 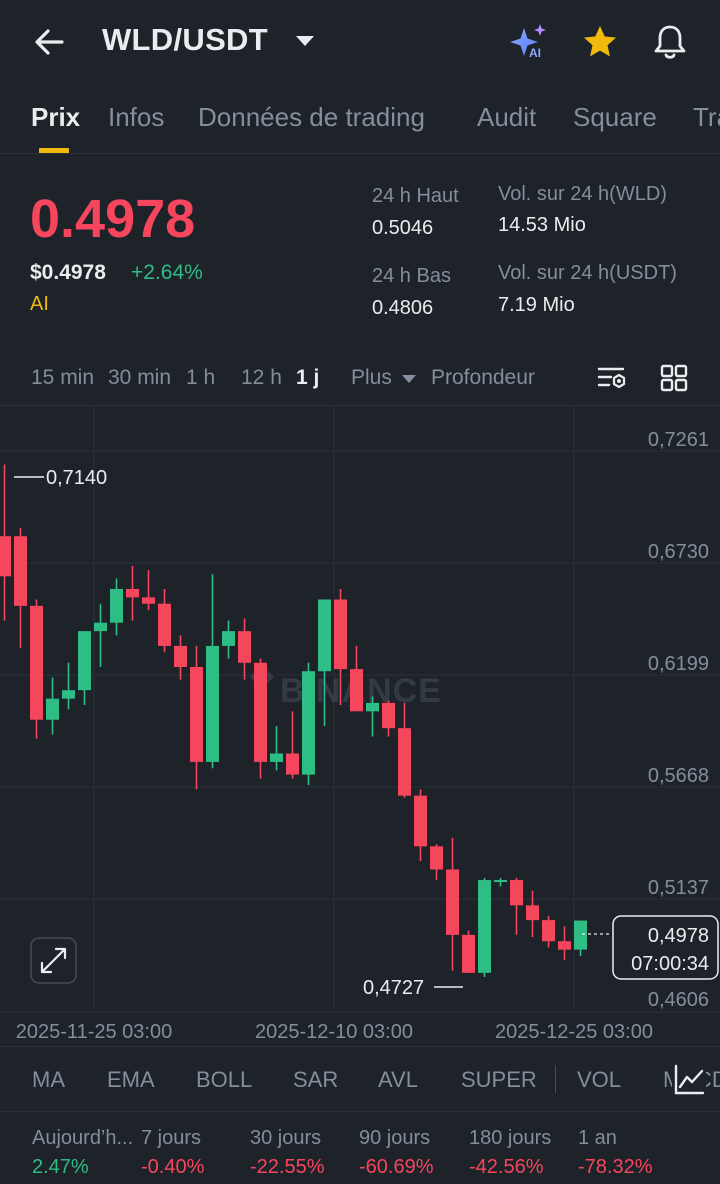 I want to click on interval-1d: 1 j, so click(x=308, y=377).